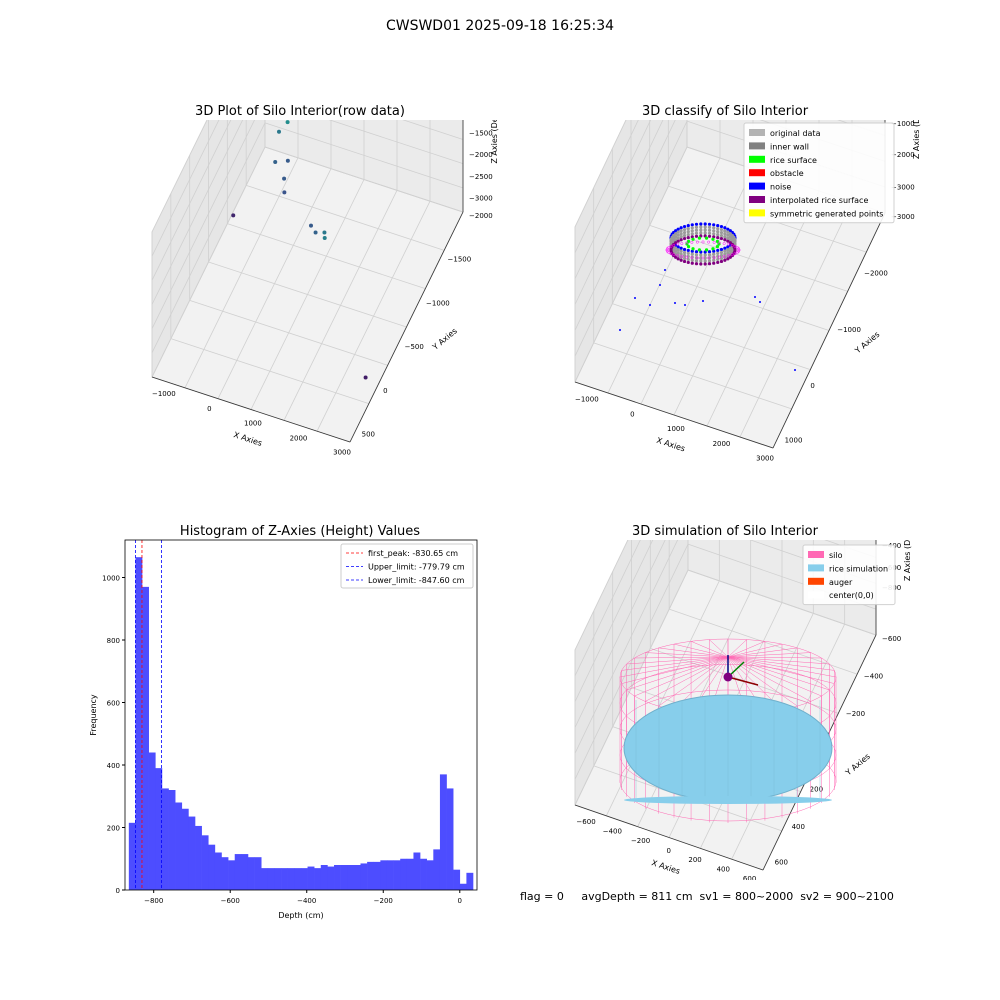 The image size is (1000, 1000). I want to click on z-tick-label: −1000, so click(903, 124).